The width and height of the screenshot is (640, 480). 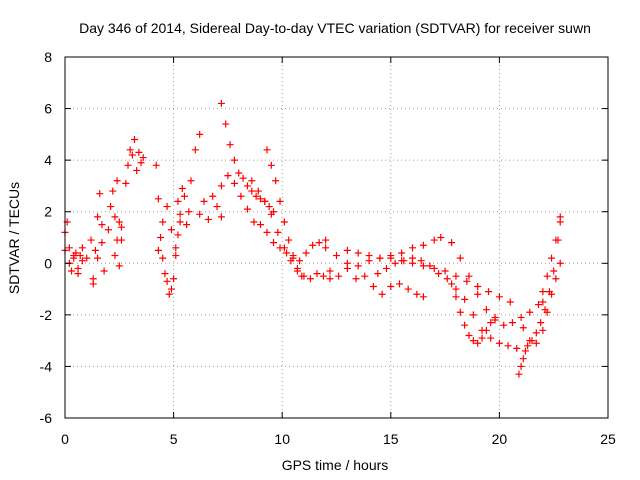 What do you see at coordinates (473, 313) in the screenshot?
I see `series-predawn-b` at bounding box center [473, 313].